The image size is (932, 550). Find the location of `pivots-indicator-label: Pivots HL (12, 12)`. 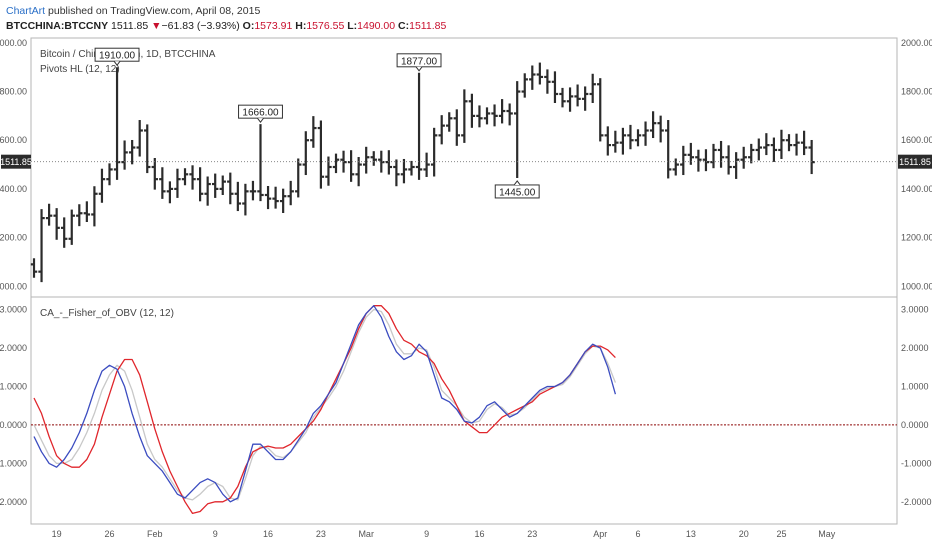

pivots-indicator-label: Pivots HL (12, 12) is located at coordinates (80, 69).